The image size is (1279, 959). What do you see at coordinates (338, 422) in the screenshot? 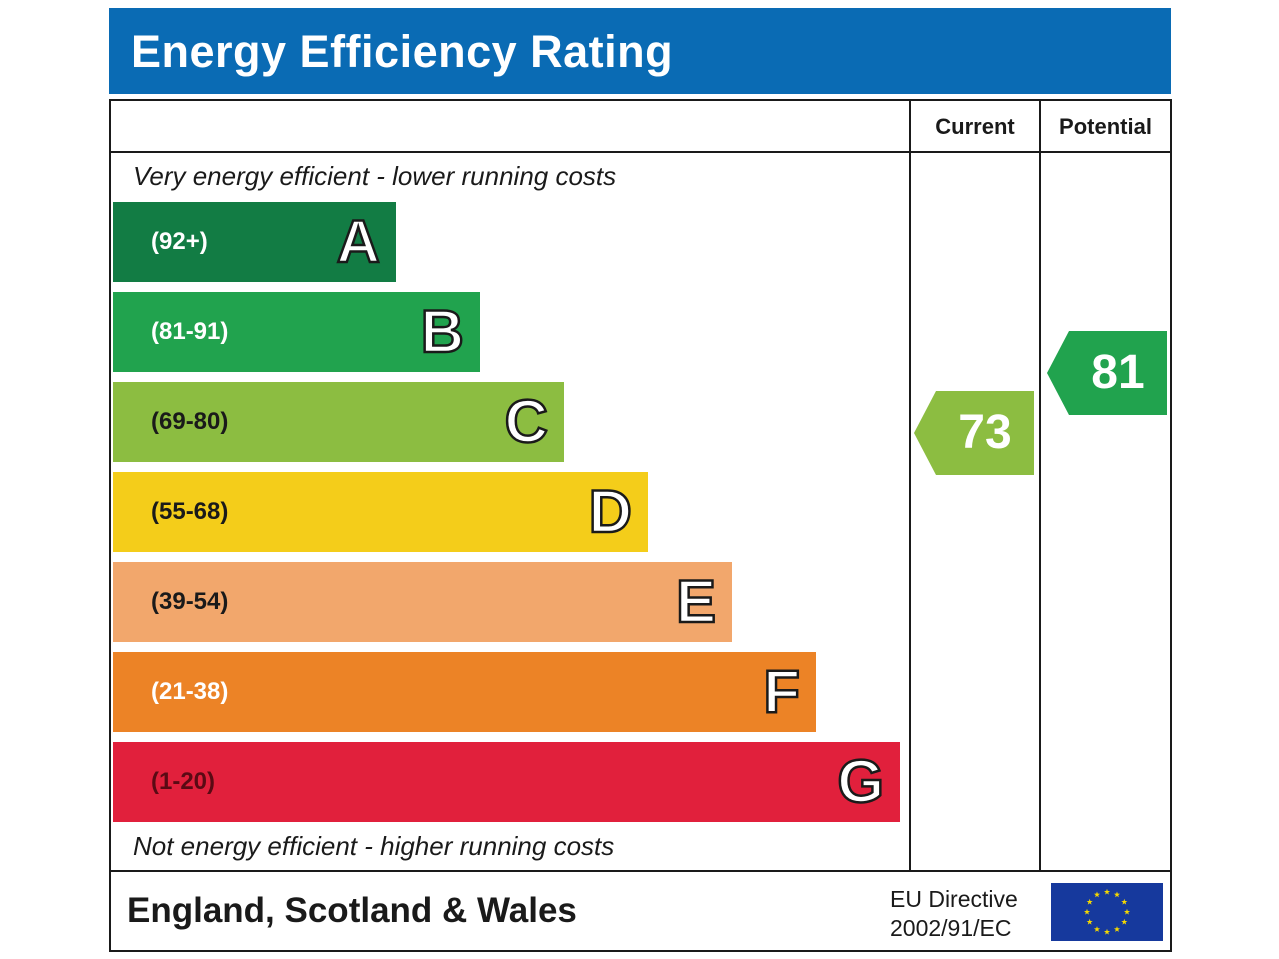
I see `band-c: (69-80) C` at bounding box center [338, 422].